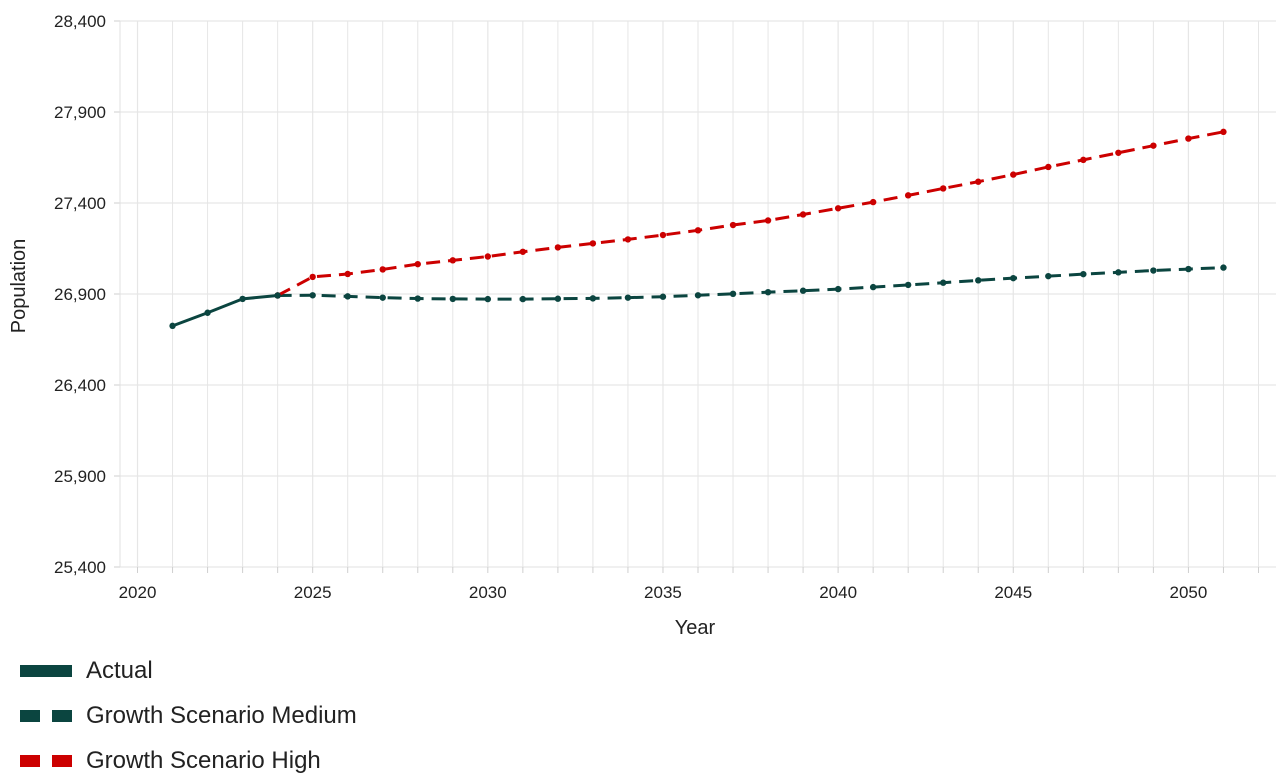 This screenshot has height=783, width=1279. Describe the element at coordinates (46, 760) in the screenshot. I see `legend-swatch-growth-high` at that location.